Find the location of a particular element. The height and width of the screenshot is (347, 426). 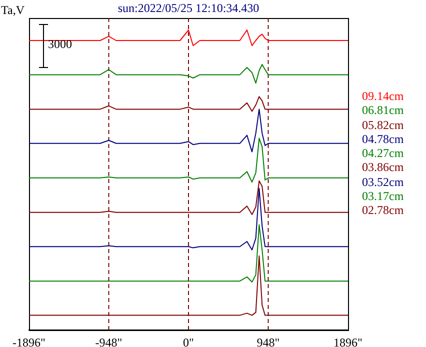

x-tick-label: -1896" is located at coordinates (29, 341).